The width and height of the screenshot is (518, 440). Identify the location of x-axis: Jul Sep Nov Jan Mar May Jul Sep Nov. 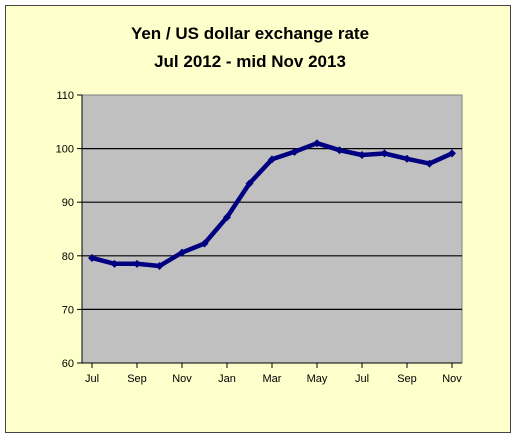
(272, 373).